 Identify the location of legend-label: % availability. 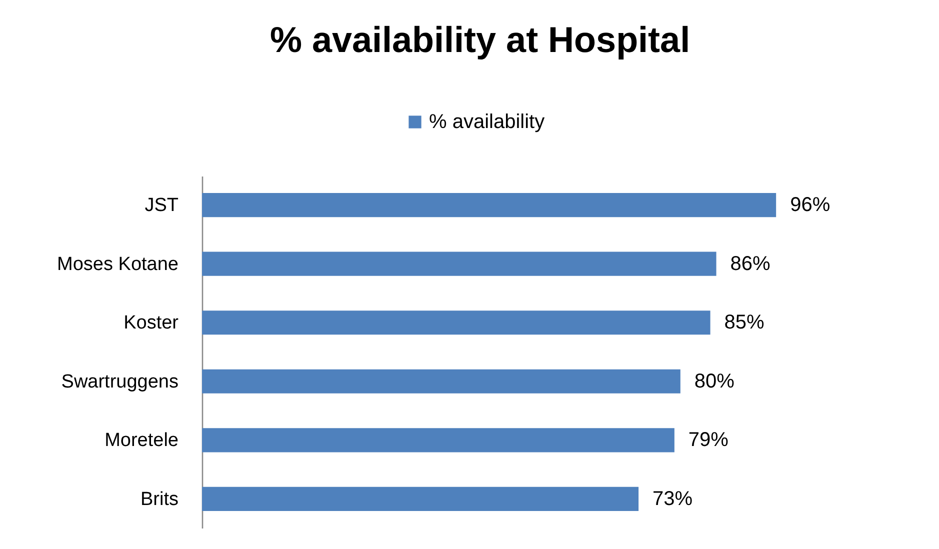
(487, 122).